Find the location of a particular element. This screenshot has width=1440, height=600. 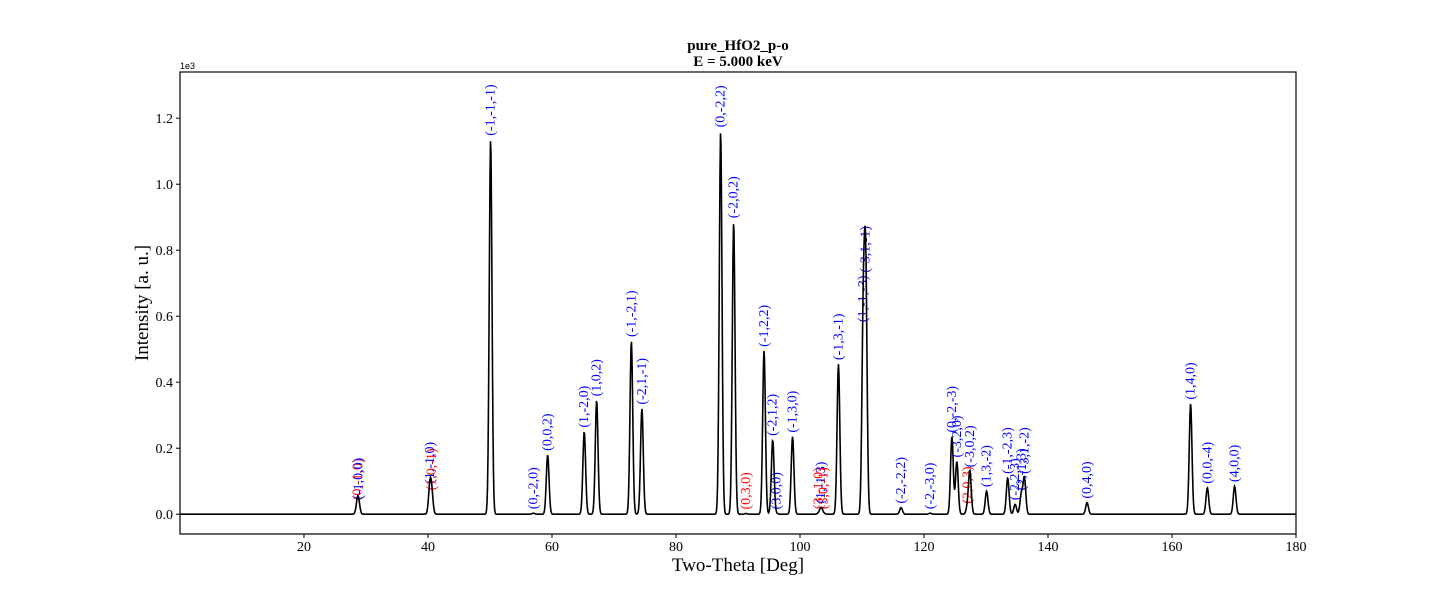

peak-label: (-1,-2,1) is located at coordinates (631, 313).